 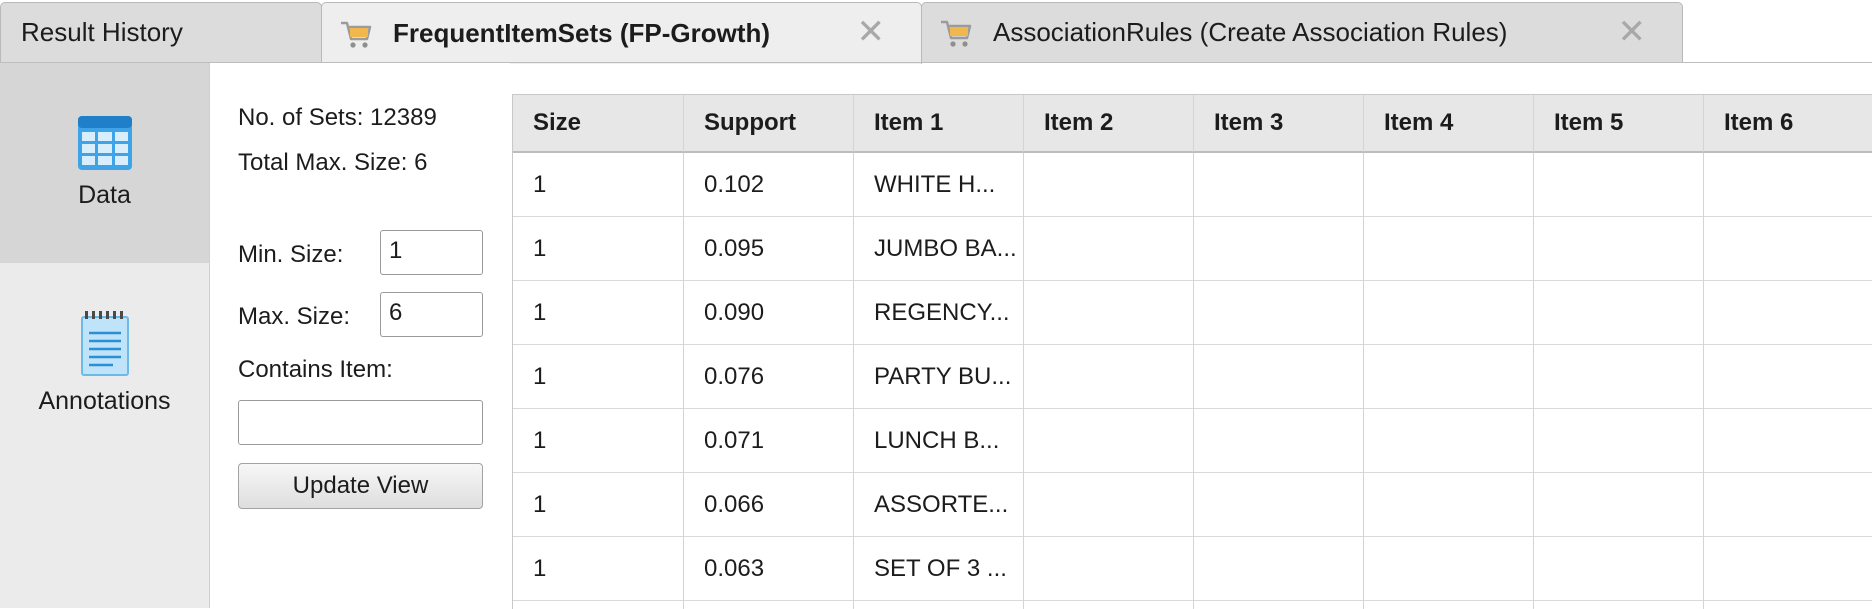 I want to click on table-cell: 0.102, so click(x=769, y=185).